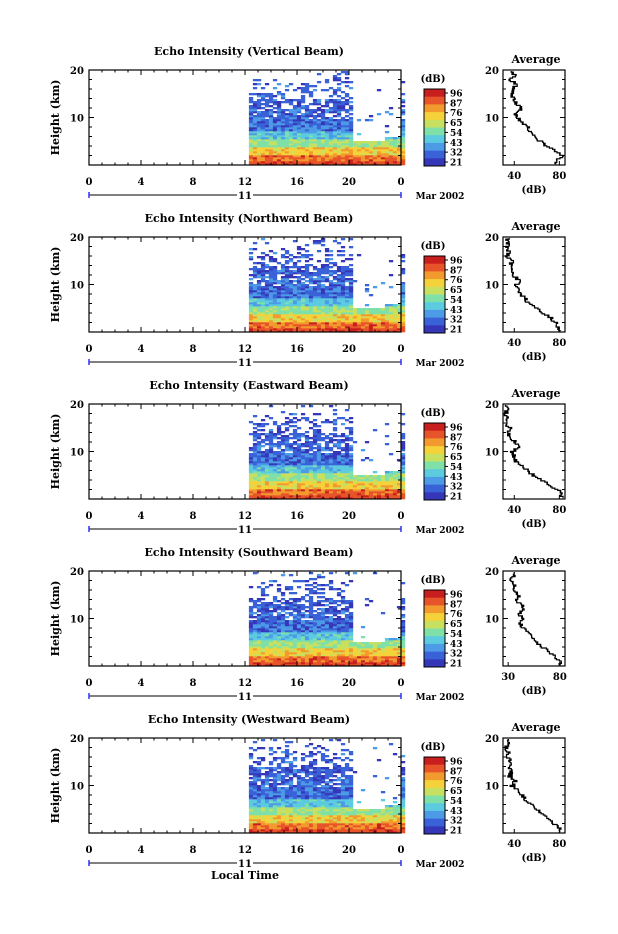 The image size is (618, 934). I want to click on colorbar-tick-label: 43, so click(456, 645).